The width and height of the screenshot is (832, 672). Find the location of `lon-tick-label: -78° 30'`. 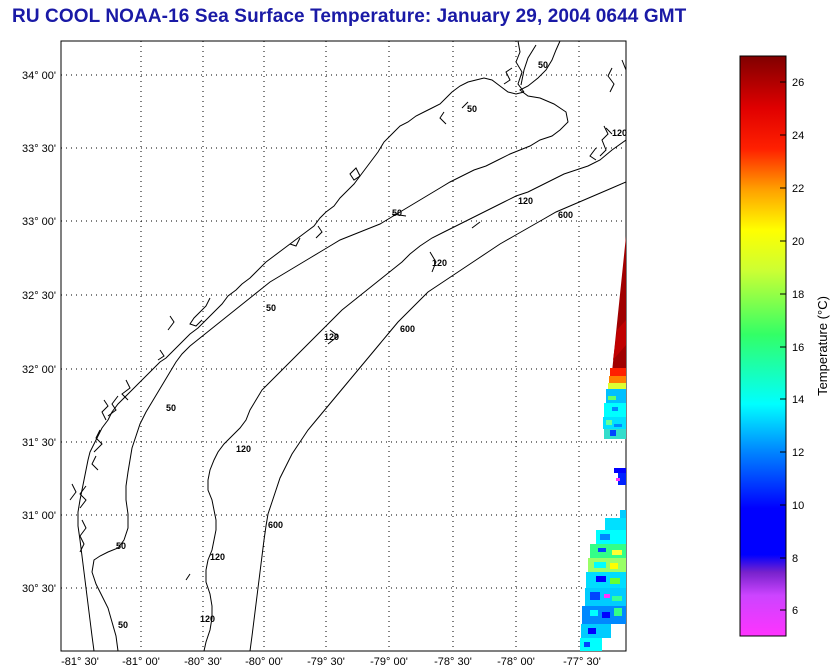

lon-tick-label: -78° 30' is located at coordinates (453, 662).